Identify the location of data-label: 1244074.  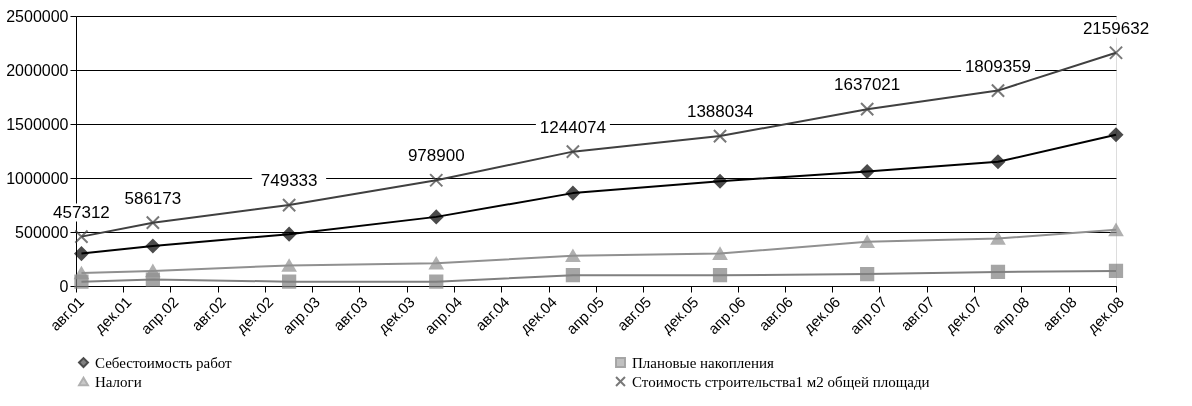
(572, 127).